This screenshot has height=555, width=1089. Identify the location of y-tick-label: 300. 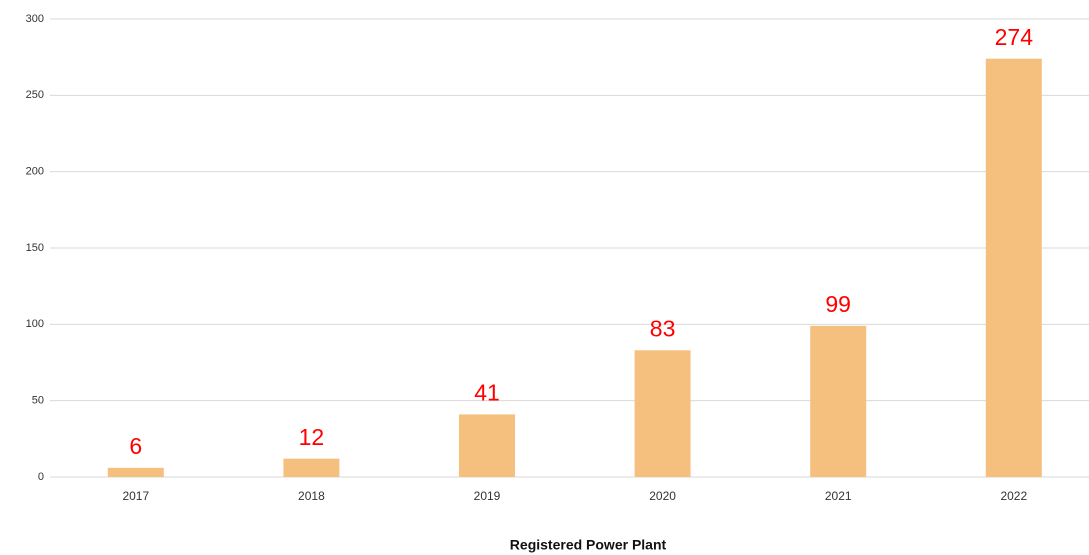
(35, 19).